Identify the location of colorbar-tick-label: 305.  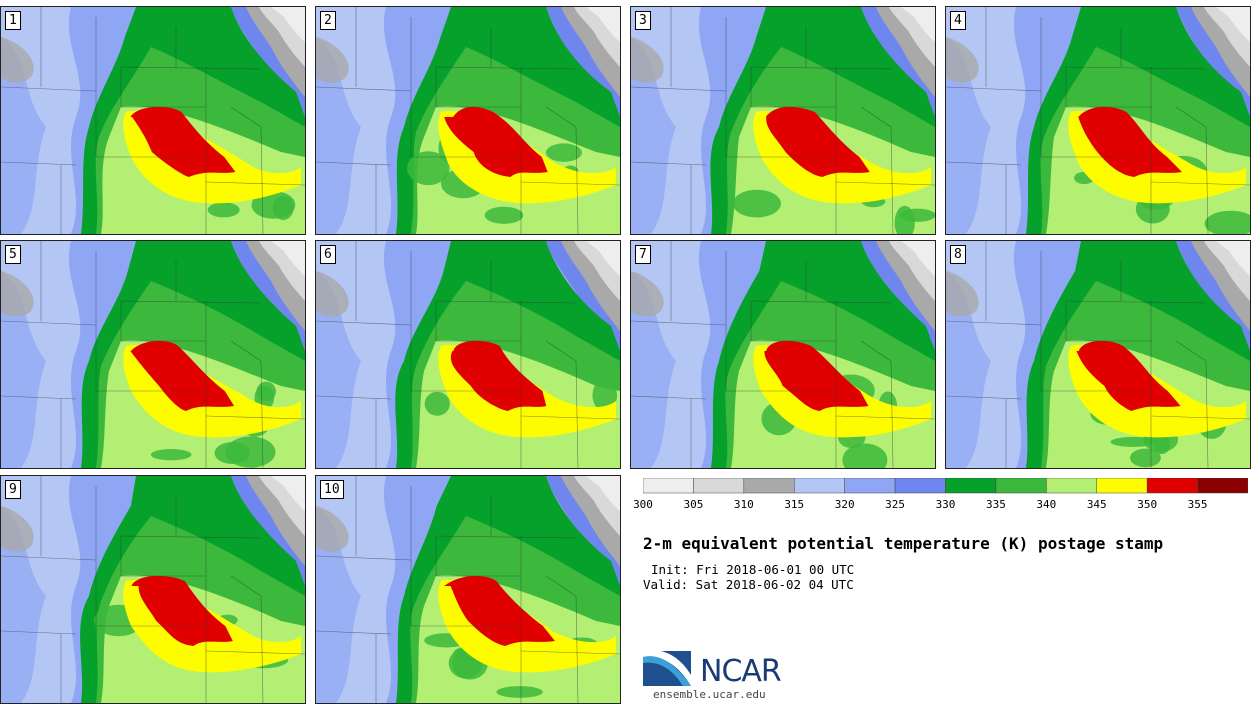
(693, 504).